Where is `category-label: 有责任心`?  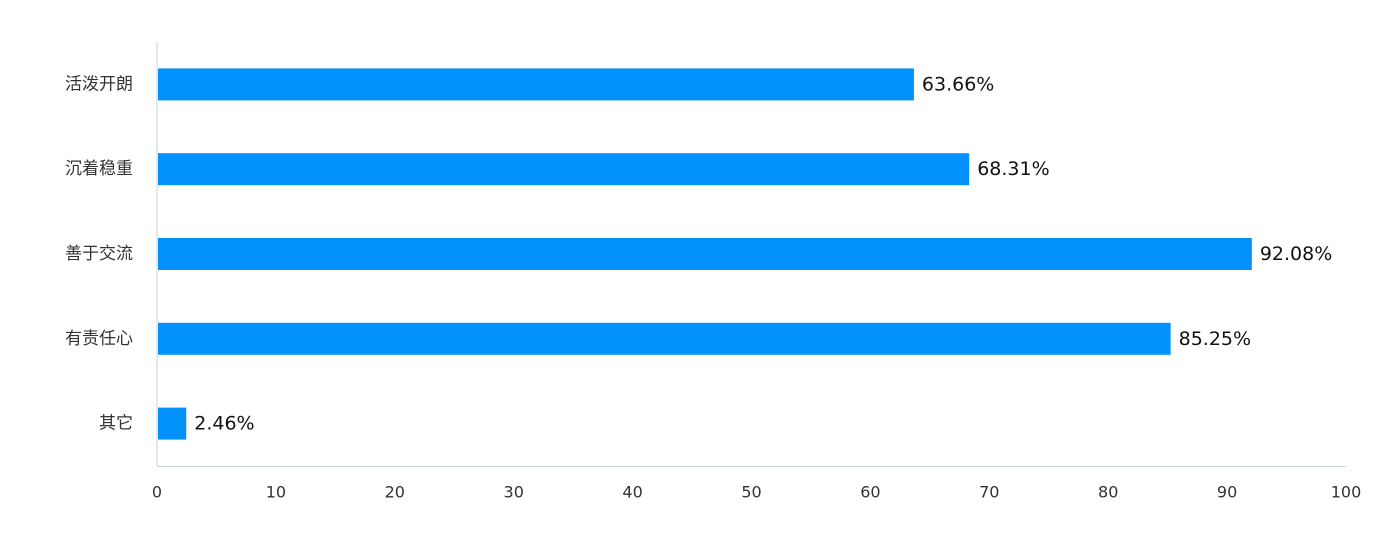
category-label: 有责任心 is located at coordinates (99, 339).